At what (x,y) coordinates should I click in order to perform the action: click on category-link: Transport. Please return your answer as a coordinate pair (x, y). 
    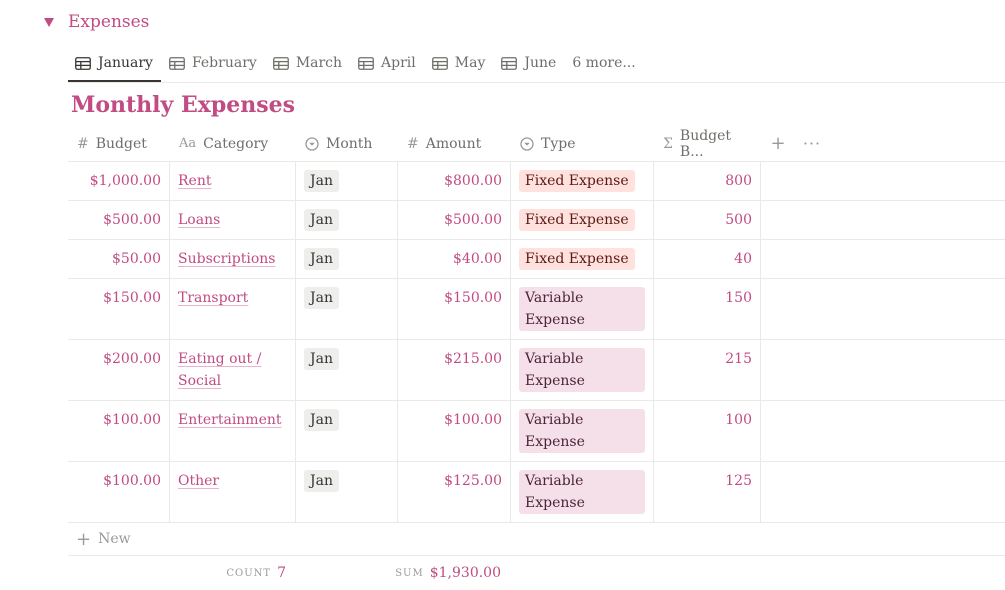
    Looking at the image, I should click on (213, 298).